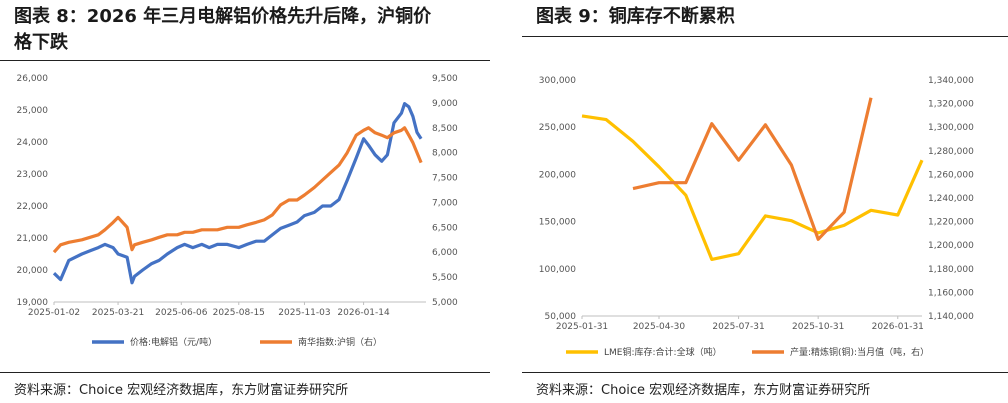 The height and width of the screenshot is (403, 1008). What do you see at coordinates (33, 207) in the screenshot?
I see `y-left-tick-label: 22,000` at bounding box center [33, 207].